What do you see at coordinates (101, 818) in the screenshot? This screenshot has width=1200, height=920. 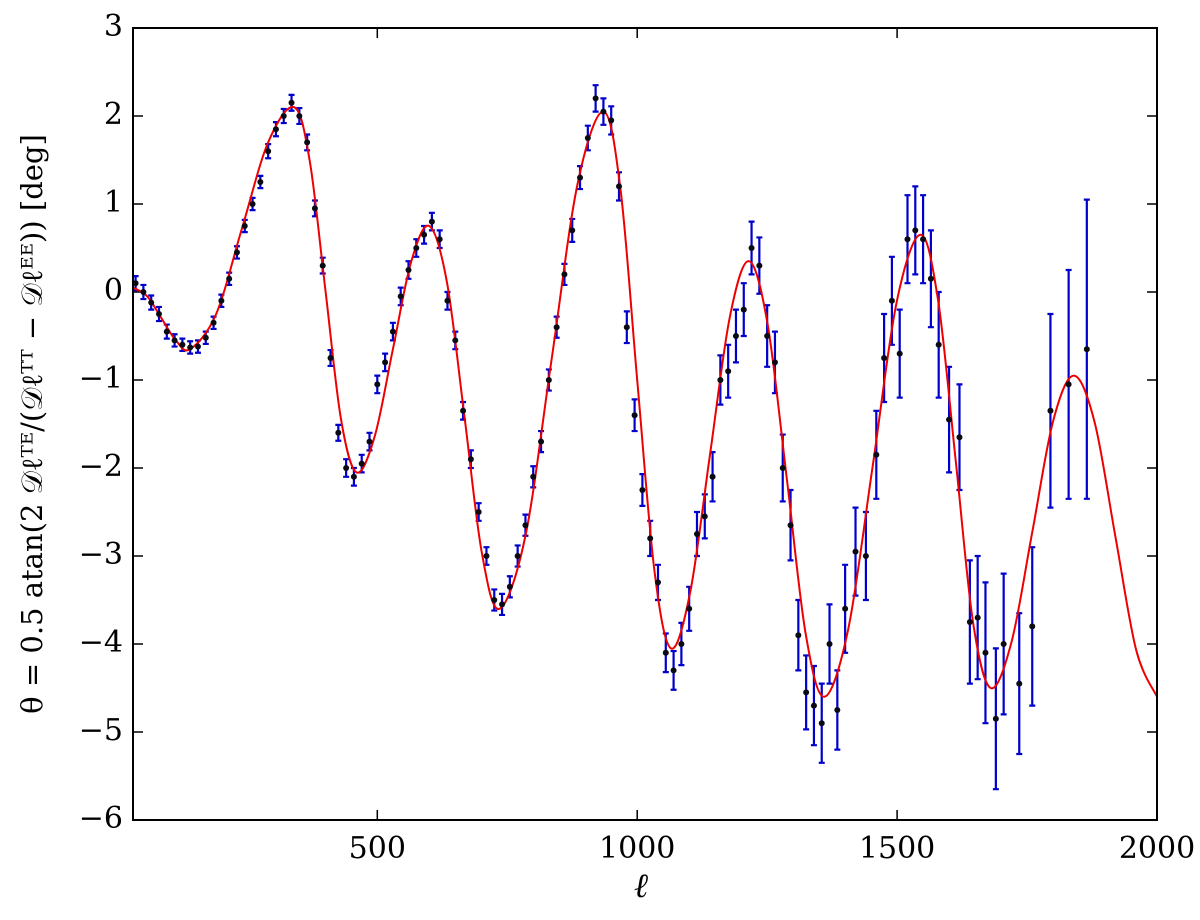 I see `y-tick-label: −6` at bounding box center [101, 818].